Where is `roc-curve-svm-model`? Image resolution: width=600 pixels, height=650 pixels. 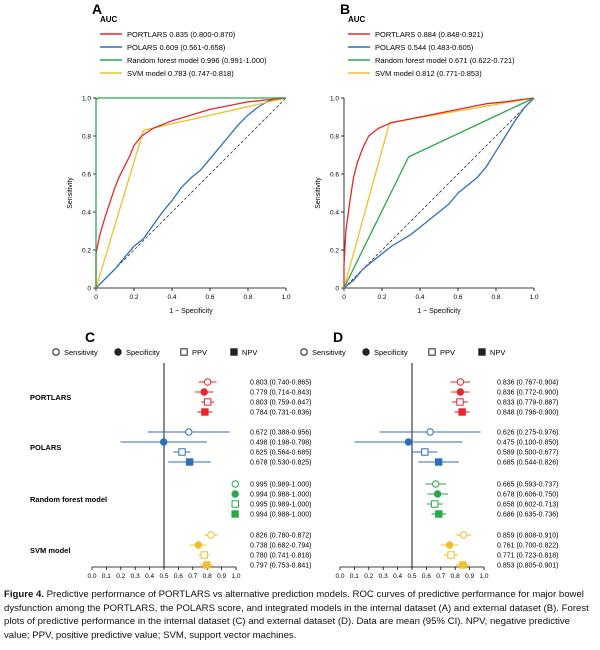
roc-curve-svm-model is located at coordinates (191, 193).